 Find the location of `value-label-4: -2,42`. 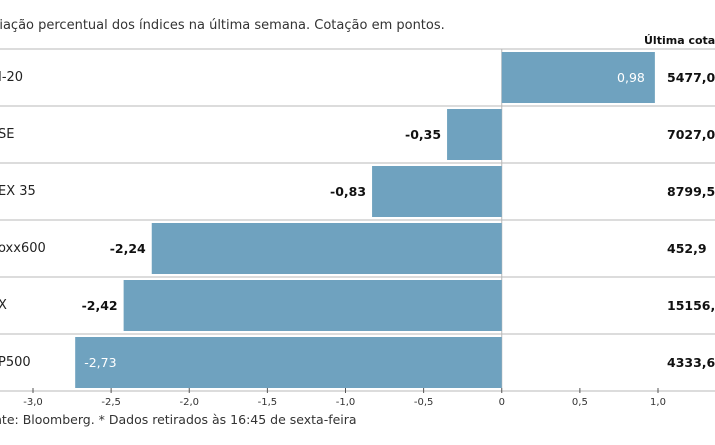

value-label-4: -2,42 is located at coordinates (100, 305).